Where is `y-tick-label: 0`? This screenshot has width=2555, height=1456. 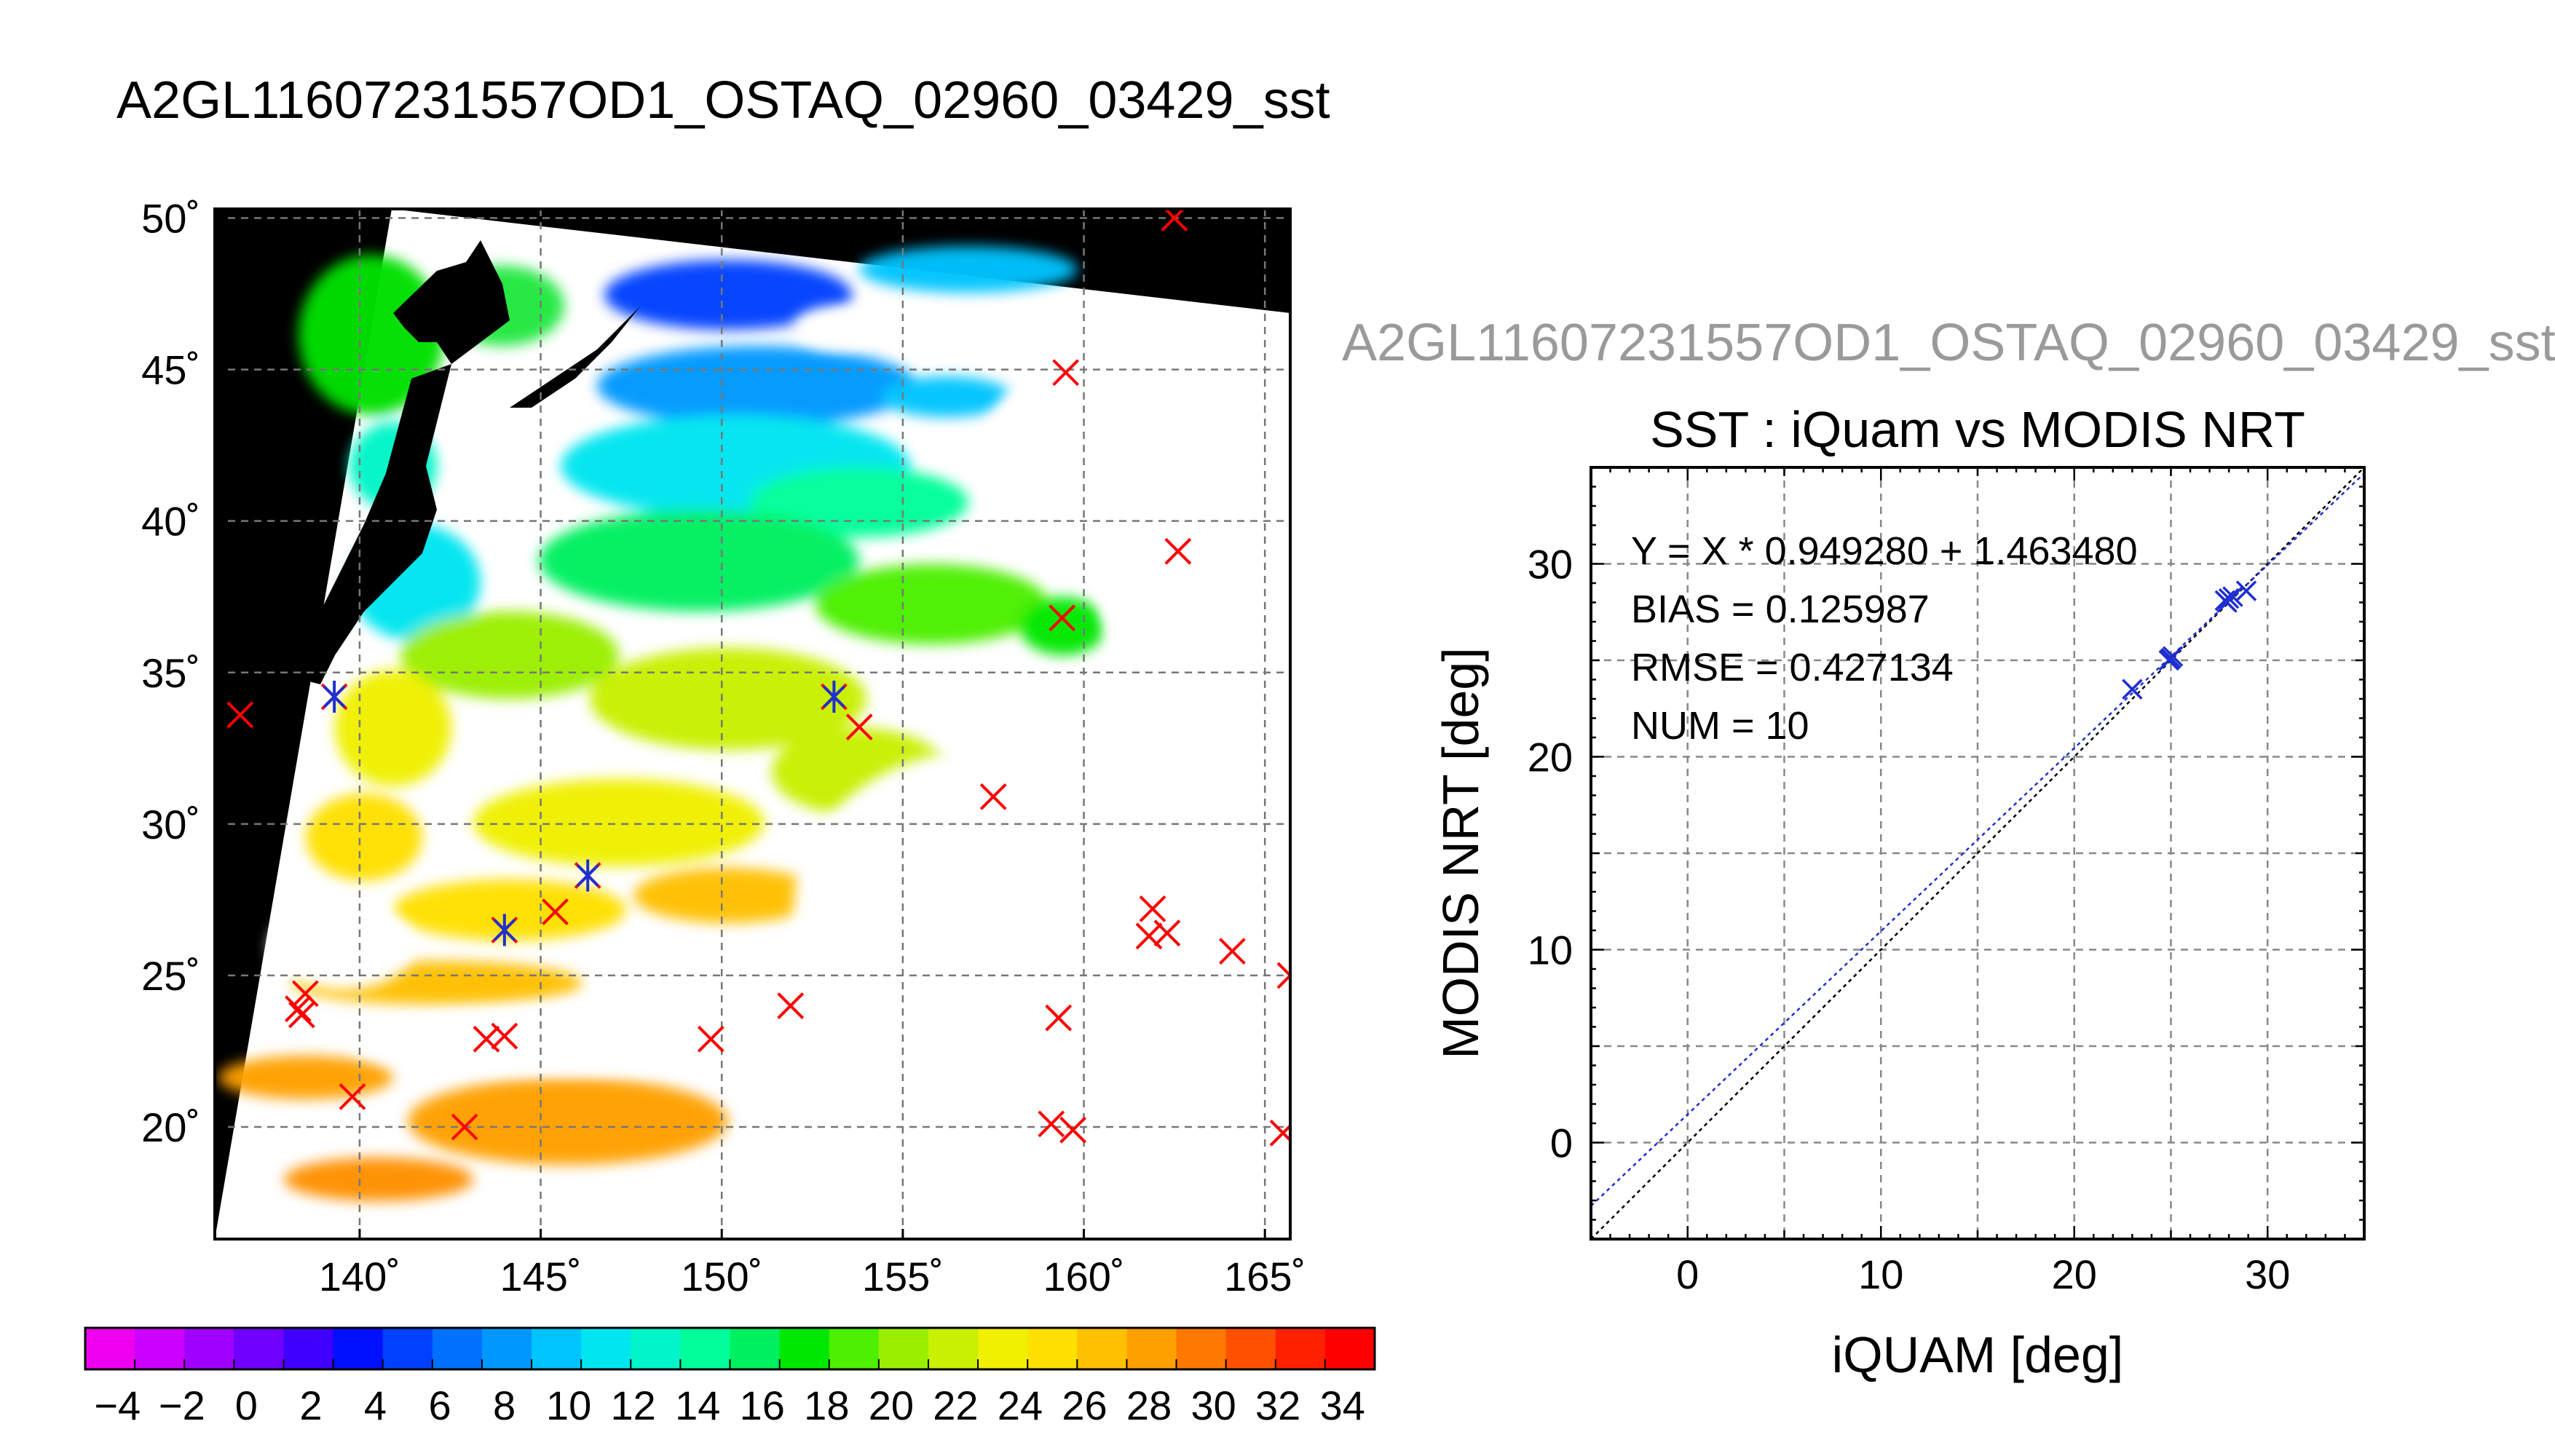
y-tick-label: 0 is located at coordinates (1561, 1143).